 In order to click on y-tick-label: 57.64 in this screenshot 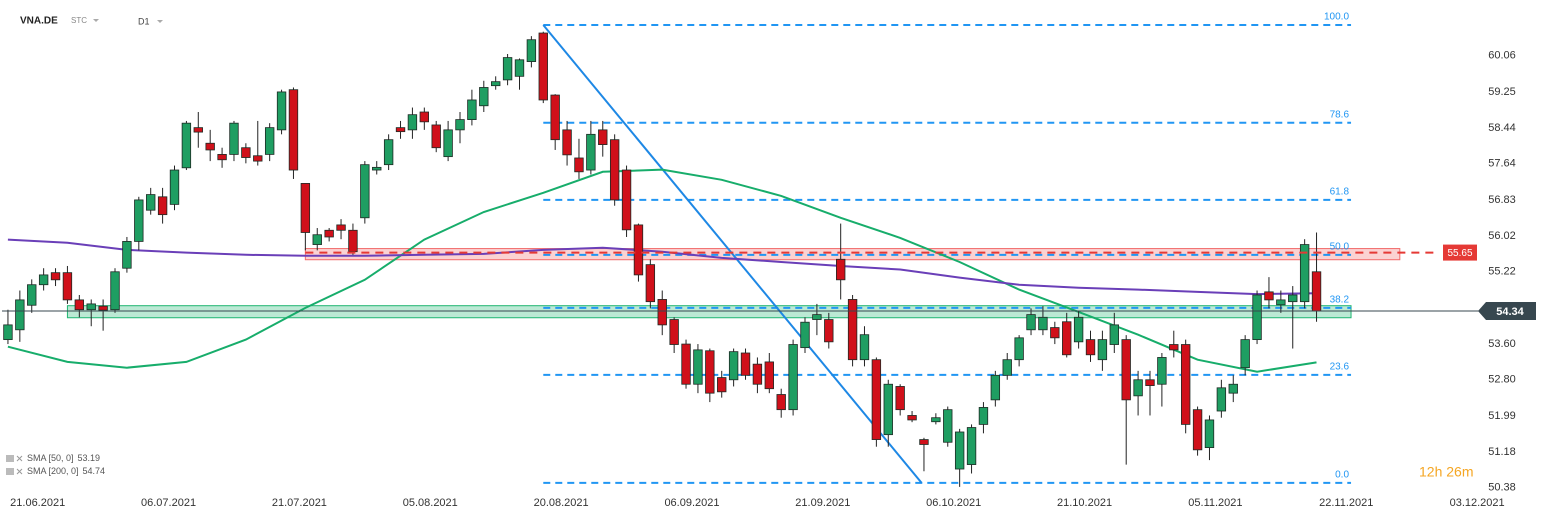, I will do `click(1502, 164)`.